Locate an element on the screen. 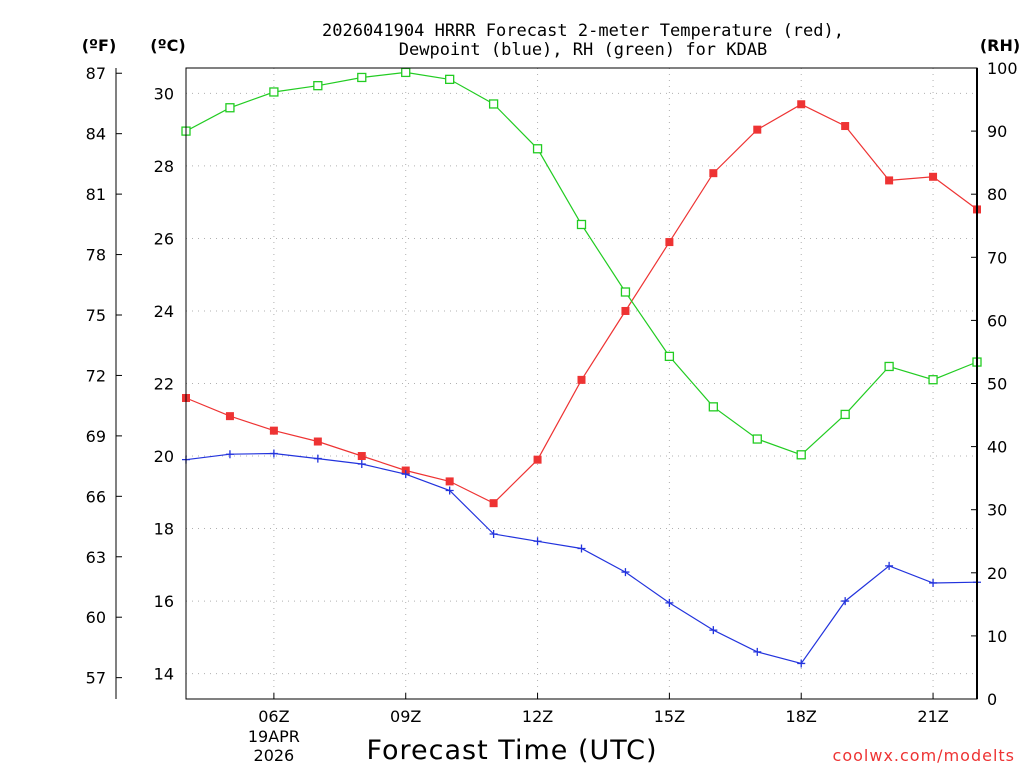  rh-tick-label: 30 is located at coordinates (997, 510).